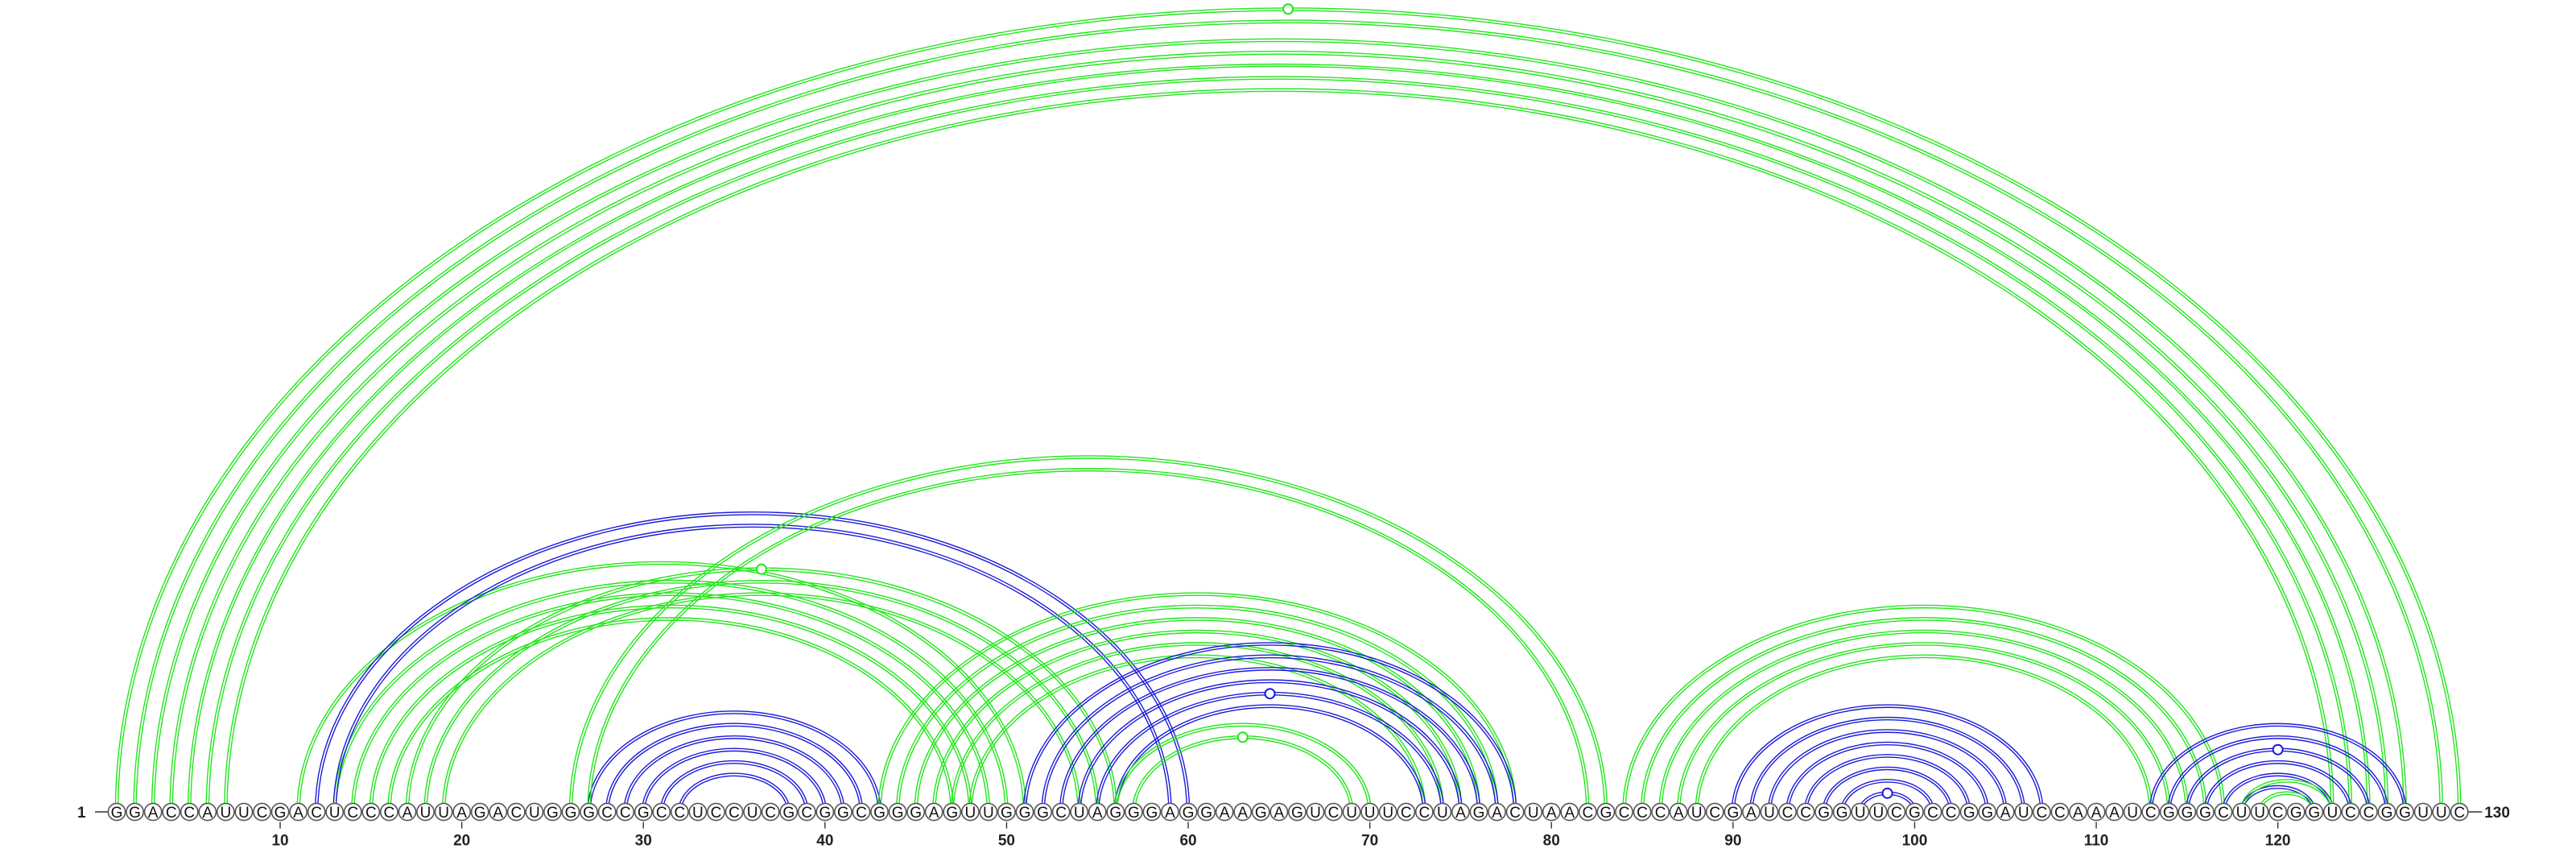 The height and width of the screenshot is (857, 2576). What do you see at coordinates (1732, 841) in the screenshot?
I see `tick-label: 90` at bounding box center [1732, 841].